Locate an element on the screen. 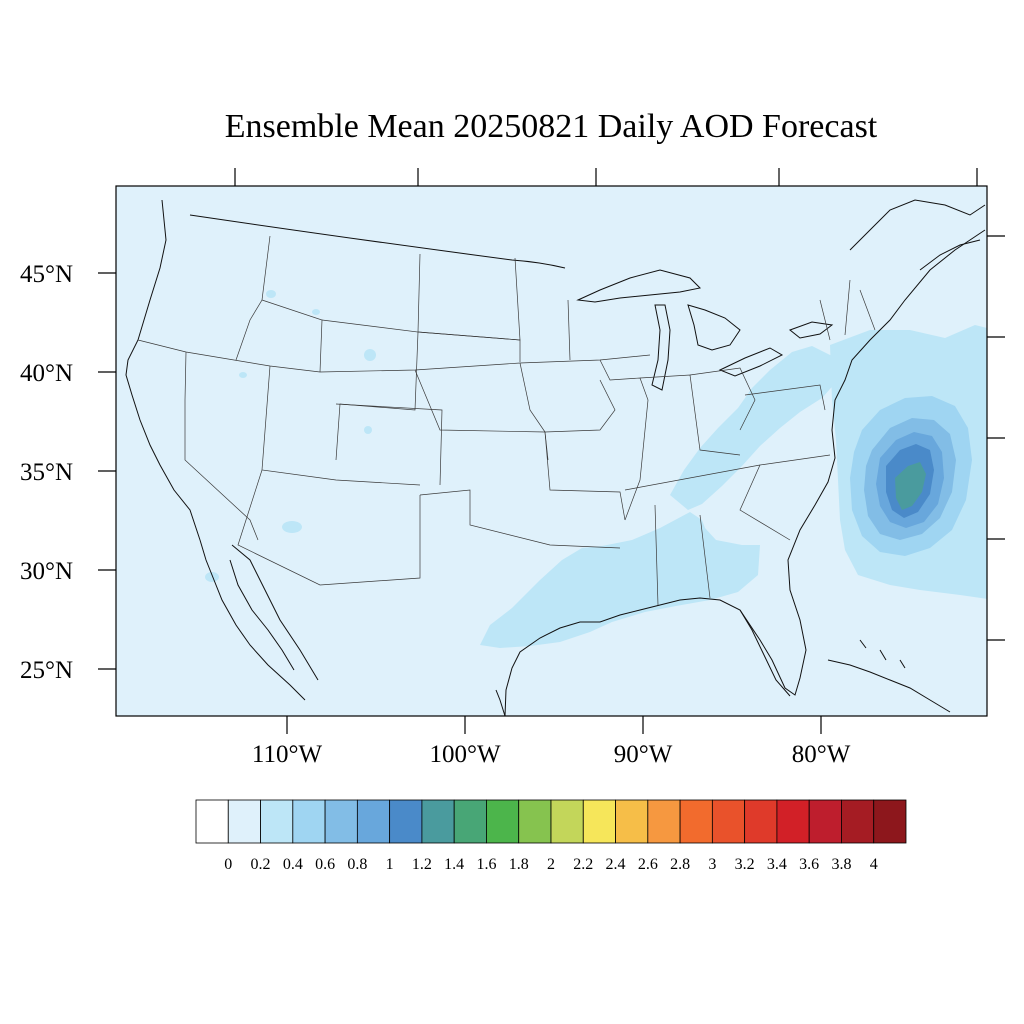  colorbar-tick-label: 3.2 is located at coordinates (745, 864).